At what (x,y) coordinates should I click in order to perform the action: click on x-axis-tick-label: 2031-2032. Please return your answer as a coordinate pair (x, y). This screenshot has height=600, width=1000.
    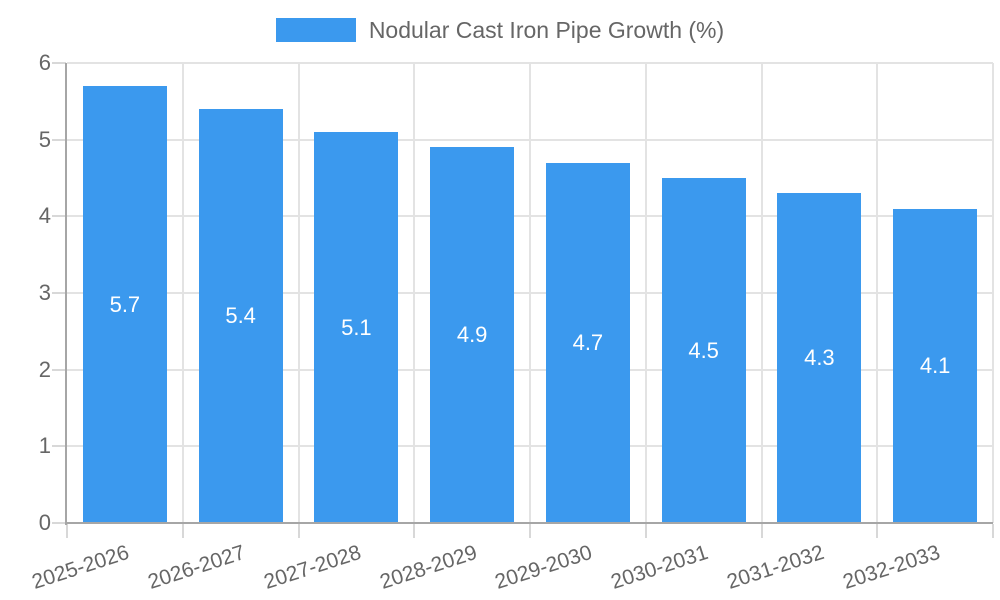
    Looking at the image, I should click on (775, 567).